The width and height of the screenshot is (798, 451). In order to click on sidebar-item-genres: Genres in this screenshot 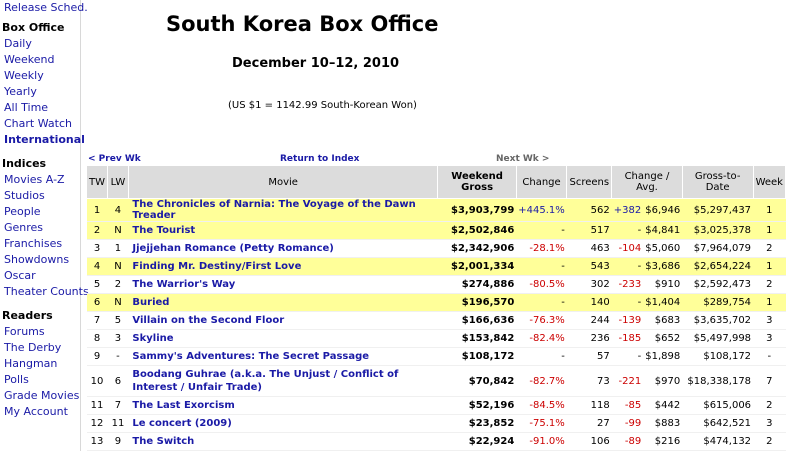, I will do `click(24, 227)`.